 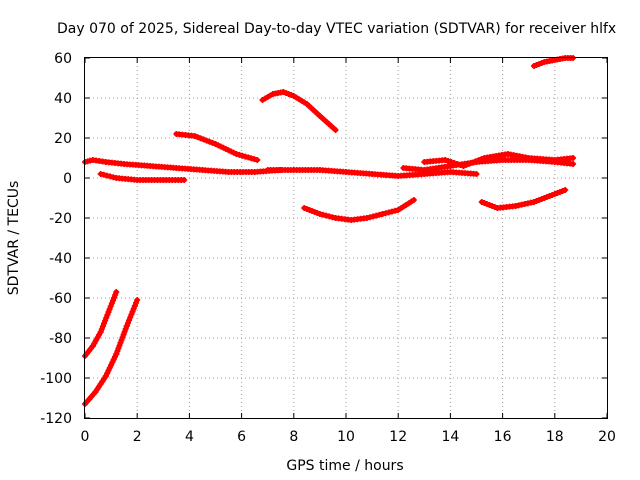 I want to click on y-tick-label: -60, so click(x=60, y=299).